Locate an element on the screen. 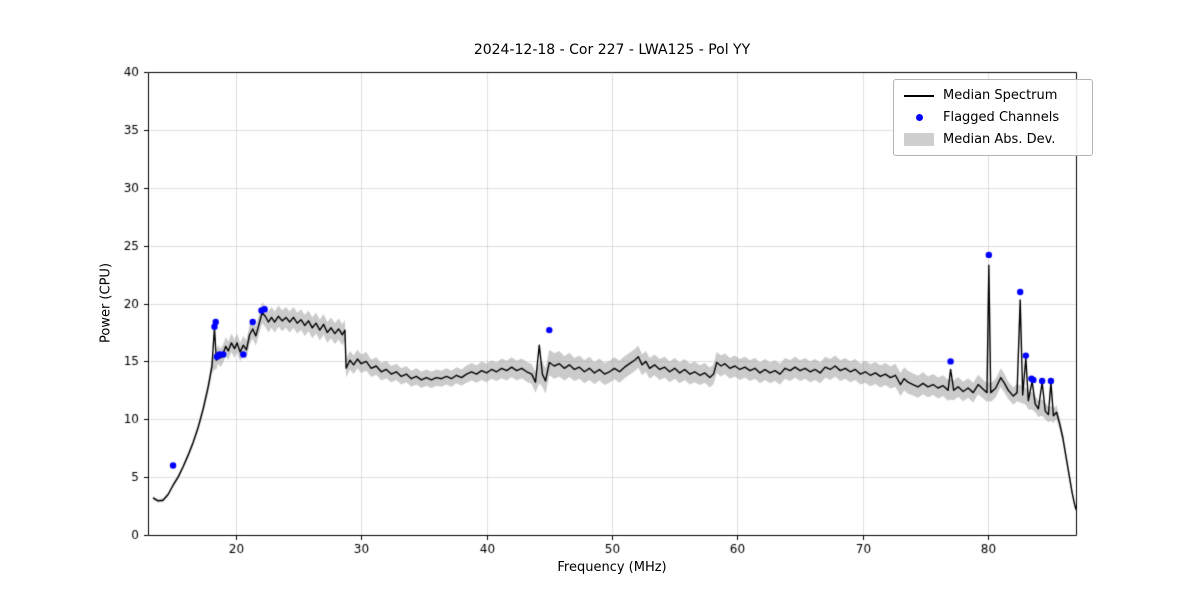 Image resolution: width=1200 pixels, height=600 pixels. legend-entry-flagged-channels: Flagged Channels is located at coordinates (993, 117).